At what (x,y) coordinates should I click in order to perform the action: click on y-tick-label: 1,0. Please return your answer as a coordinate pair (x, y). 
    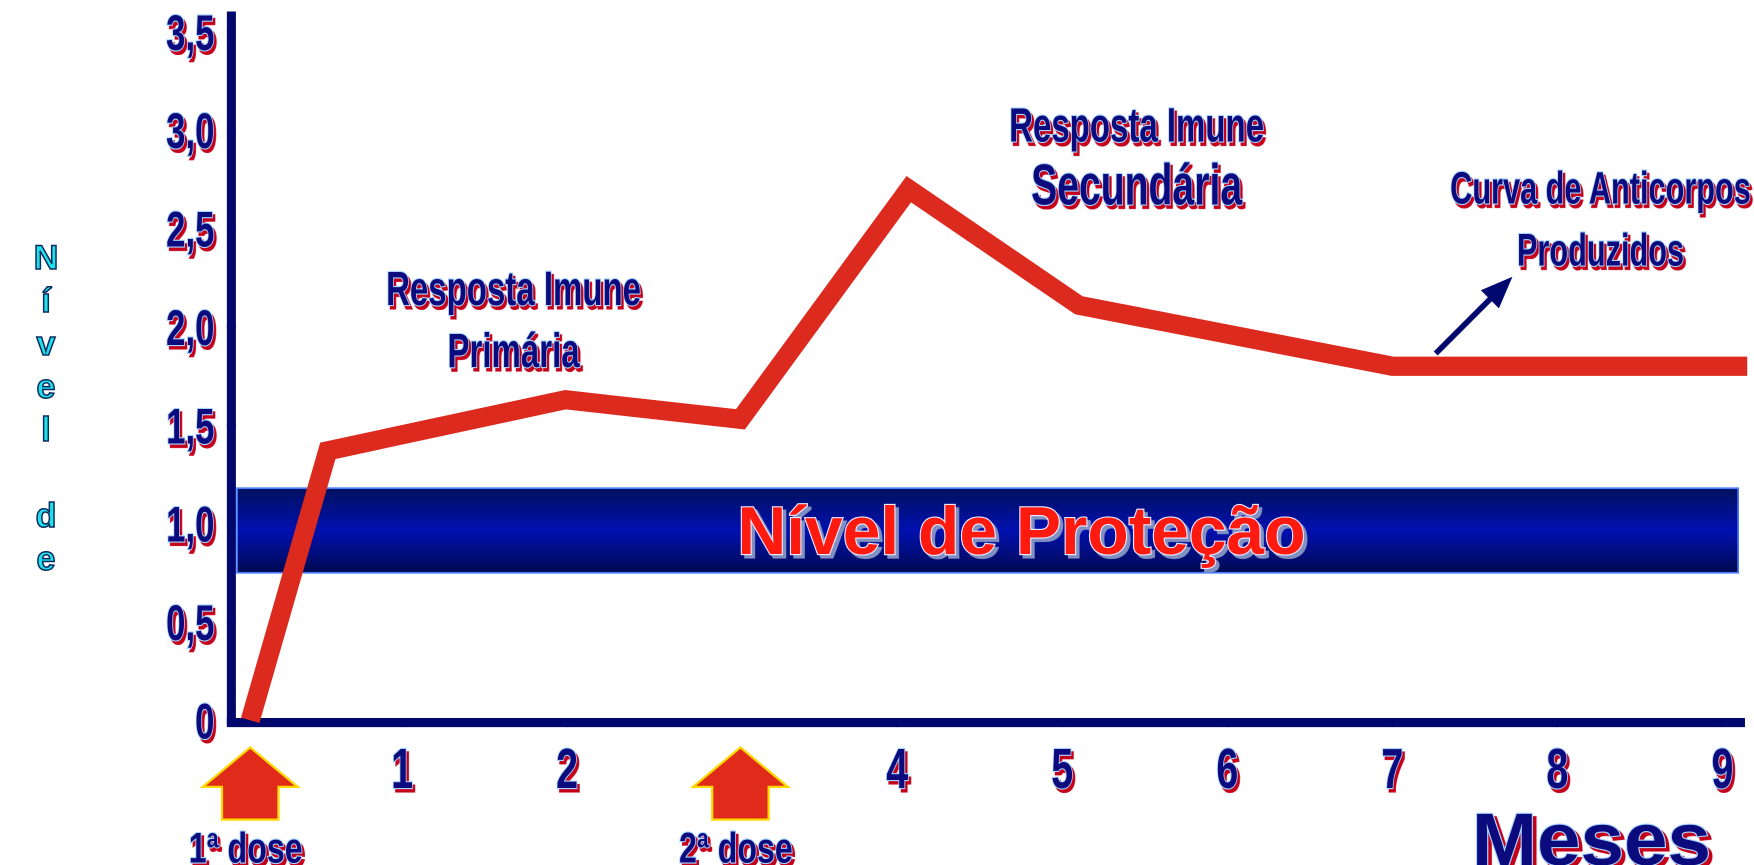
    Looking at the image, I should click on (190, 526).